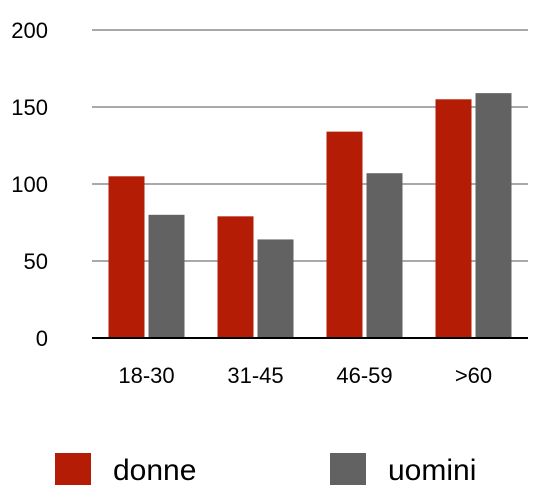  What do you see at coordinates (42, 338) in the screenshot?
I see `y-tick-label-0: 0` at bounding box center [42, 338].